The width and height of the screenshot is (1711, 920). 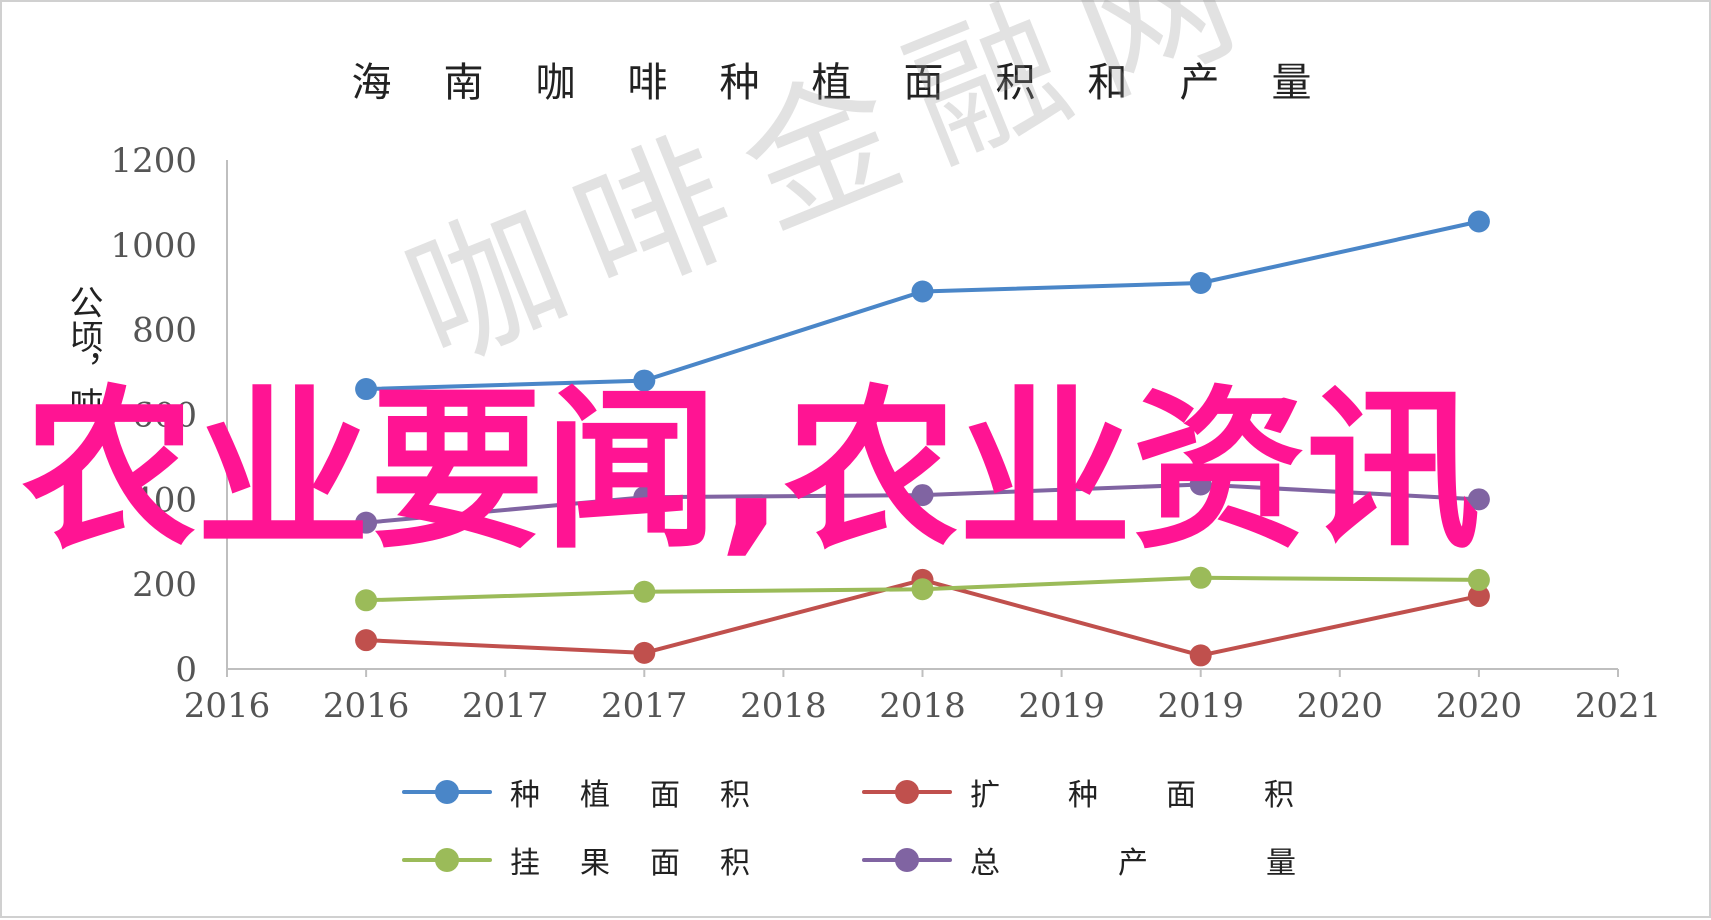 I want to click on y-tick-label: 600, so click(x=164, y=416).